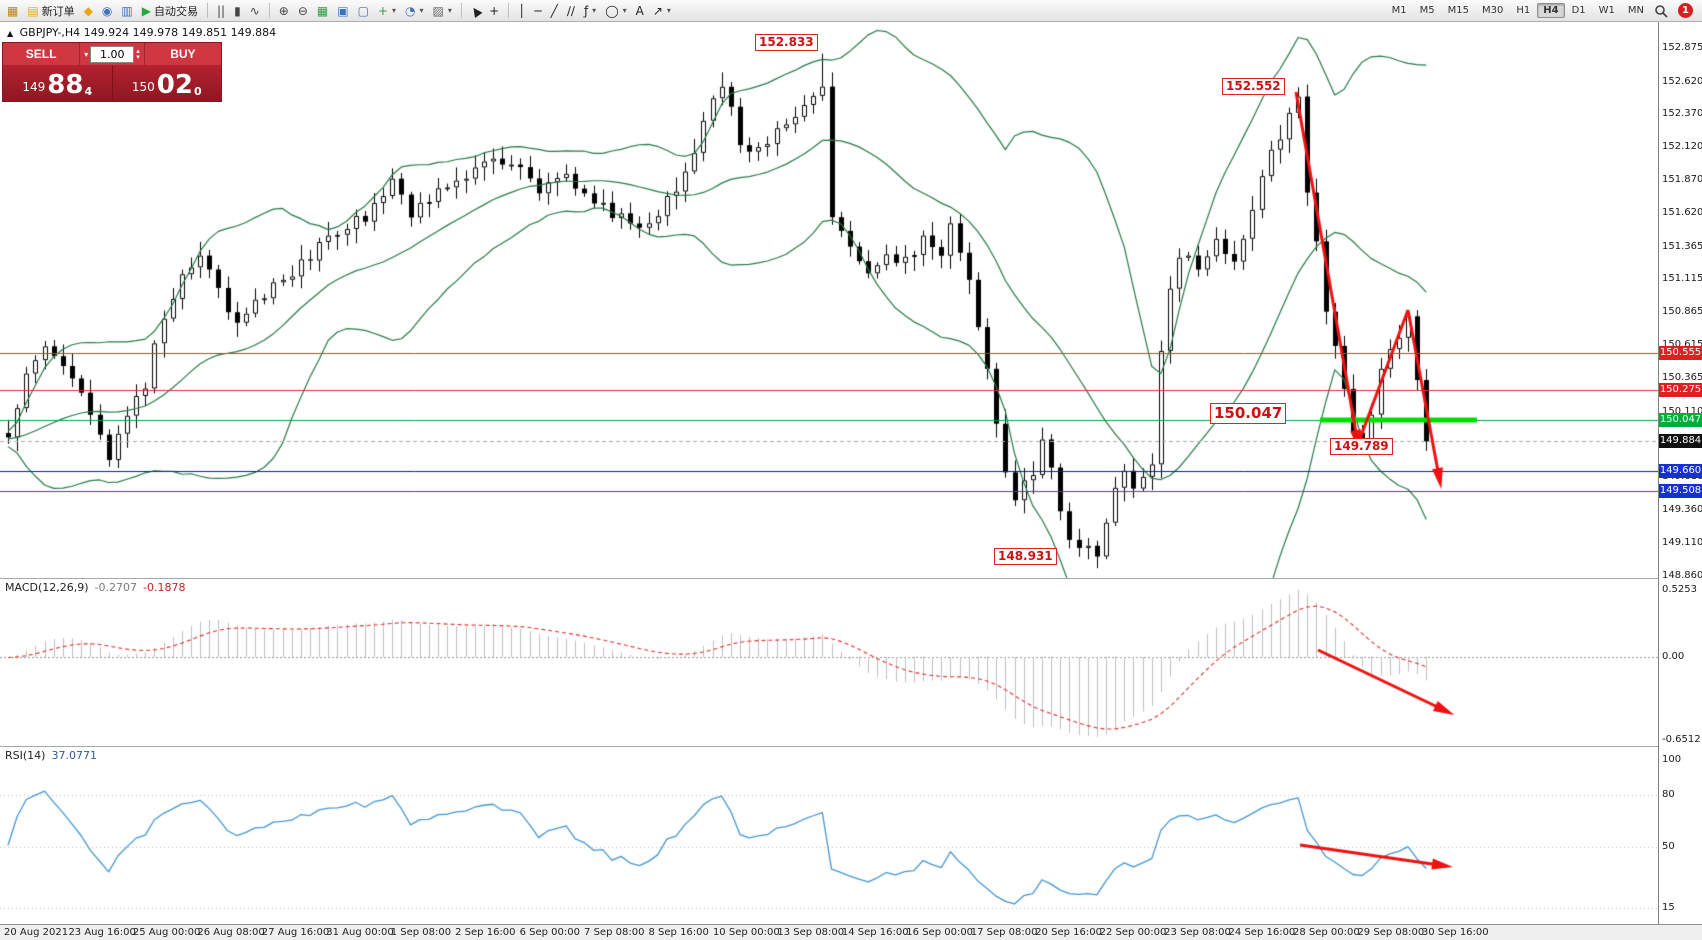  What do you see at coordinates (851, 746) in the screenshot?
I see `rsi-panel-separator` at bounding box center [851, 746].